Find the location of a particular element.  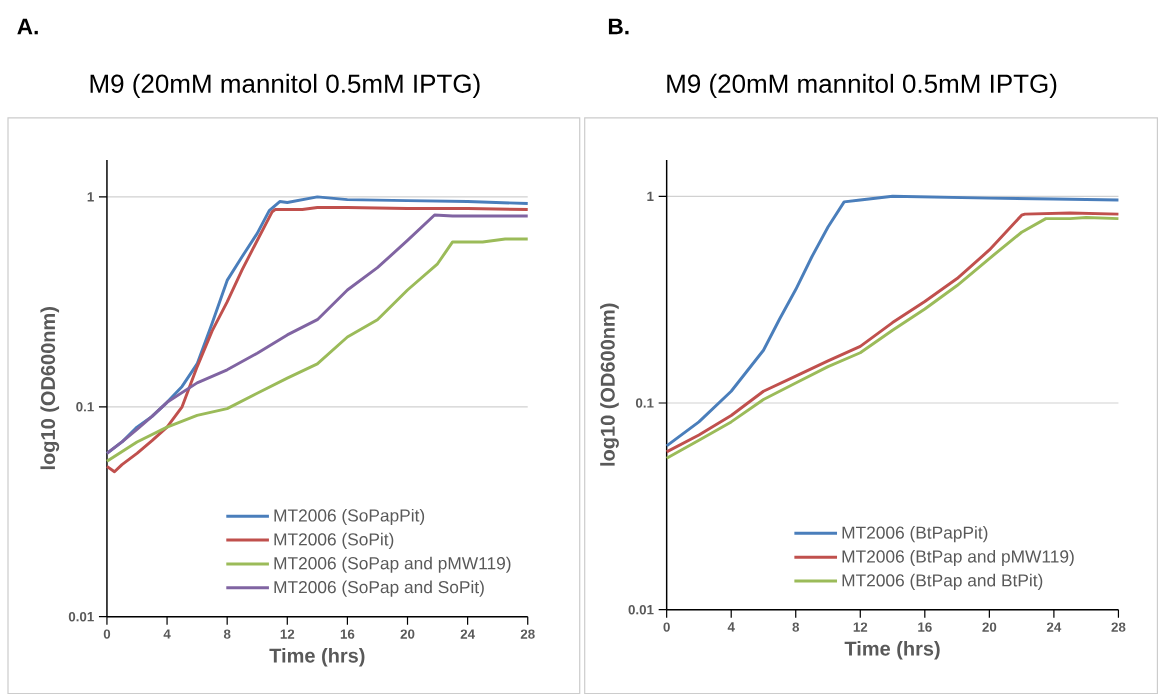

legend-label: MT2006 (SoPit) is located at coordinates (334, 540).